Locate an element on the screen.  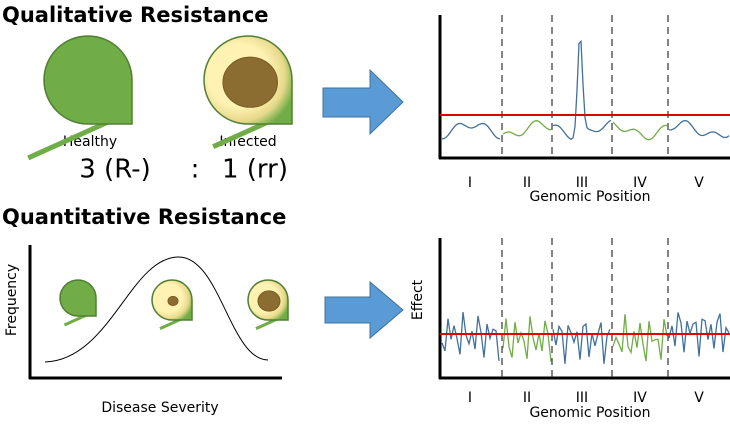
x-label: Disease Severity is located at coordinates (159, 408).